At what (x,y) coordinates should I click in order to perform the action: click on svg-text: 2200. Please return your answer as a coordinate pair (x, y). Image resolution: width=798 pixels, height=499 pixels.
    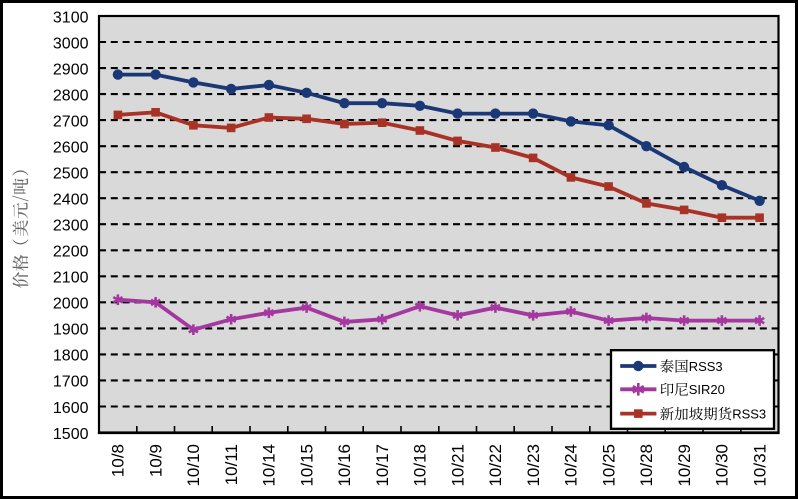
    Looking at the image, I should click on (71, 252).